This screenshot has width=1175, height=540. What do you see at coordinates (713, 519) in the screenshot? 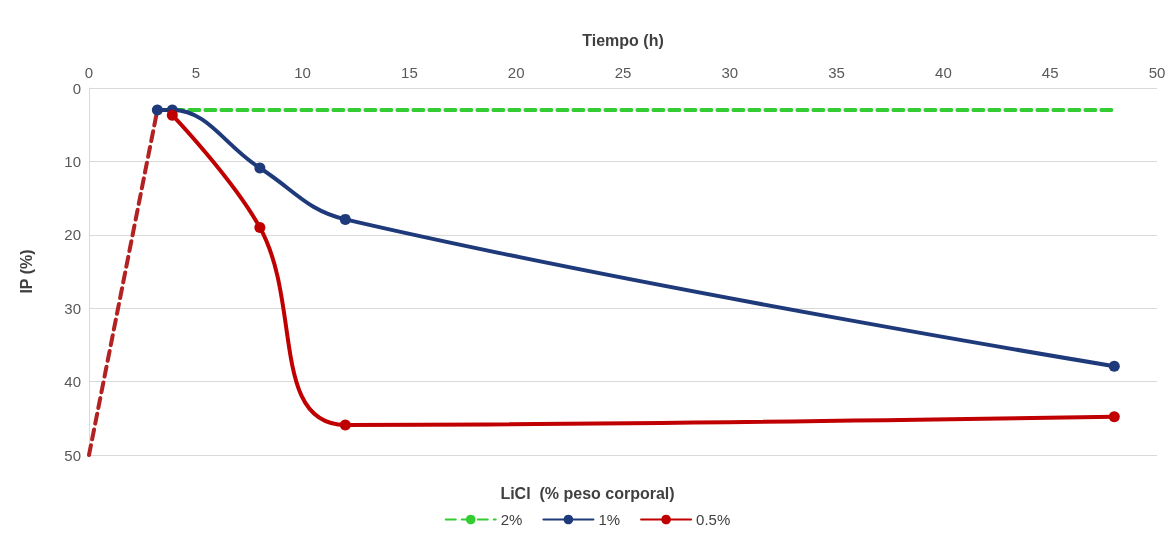
I see `legend-label: 0.5%` at bounding box center [713, 519].